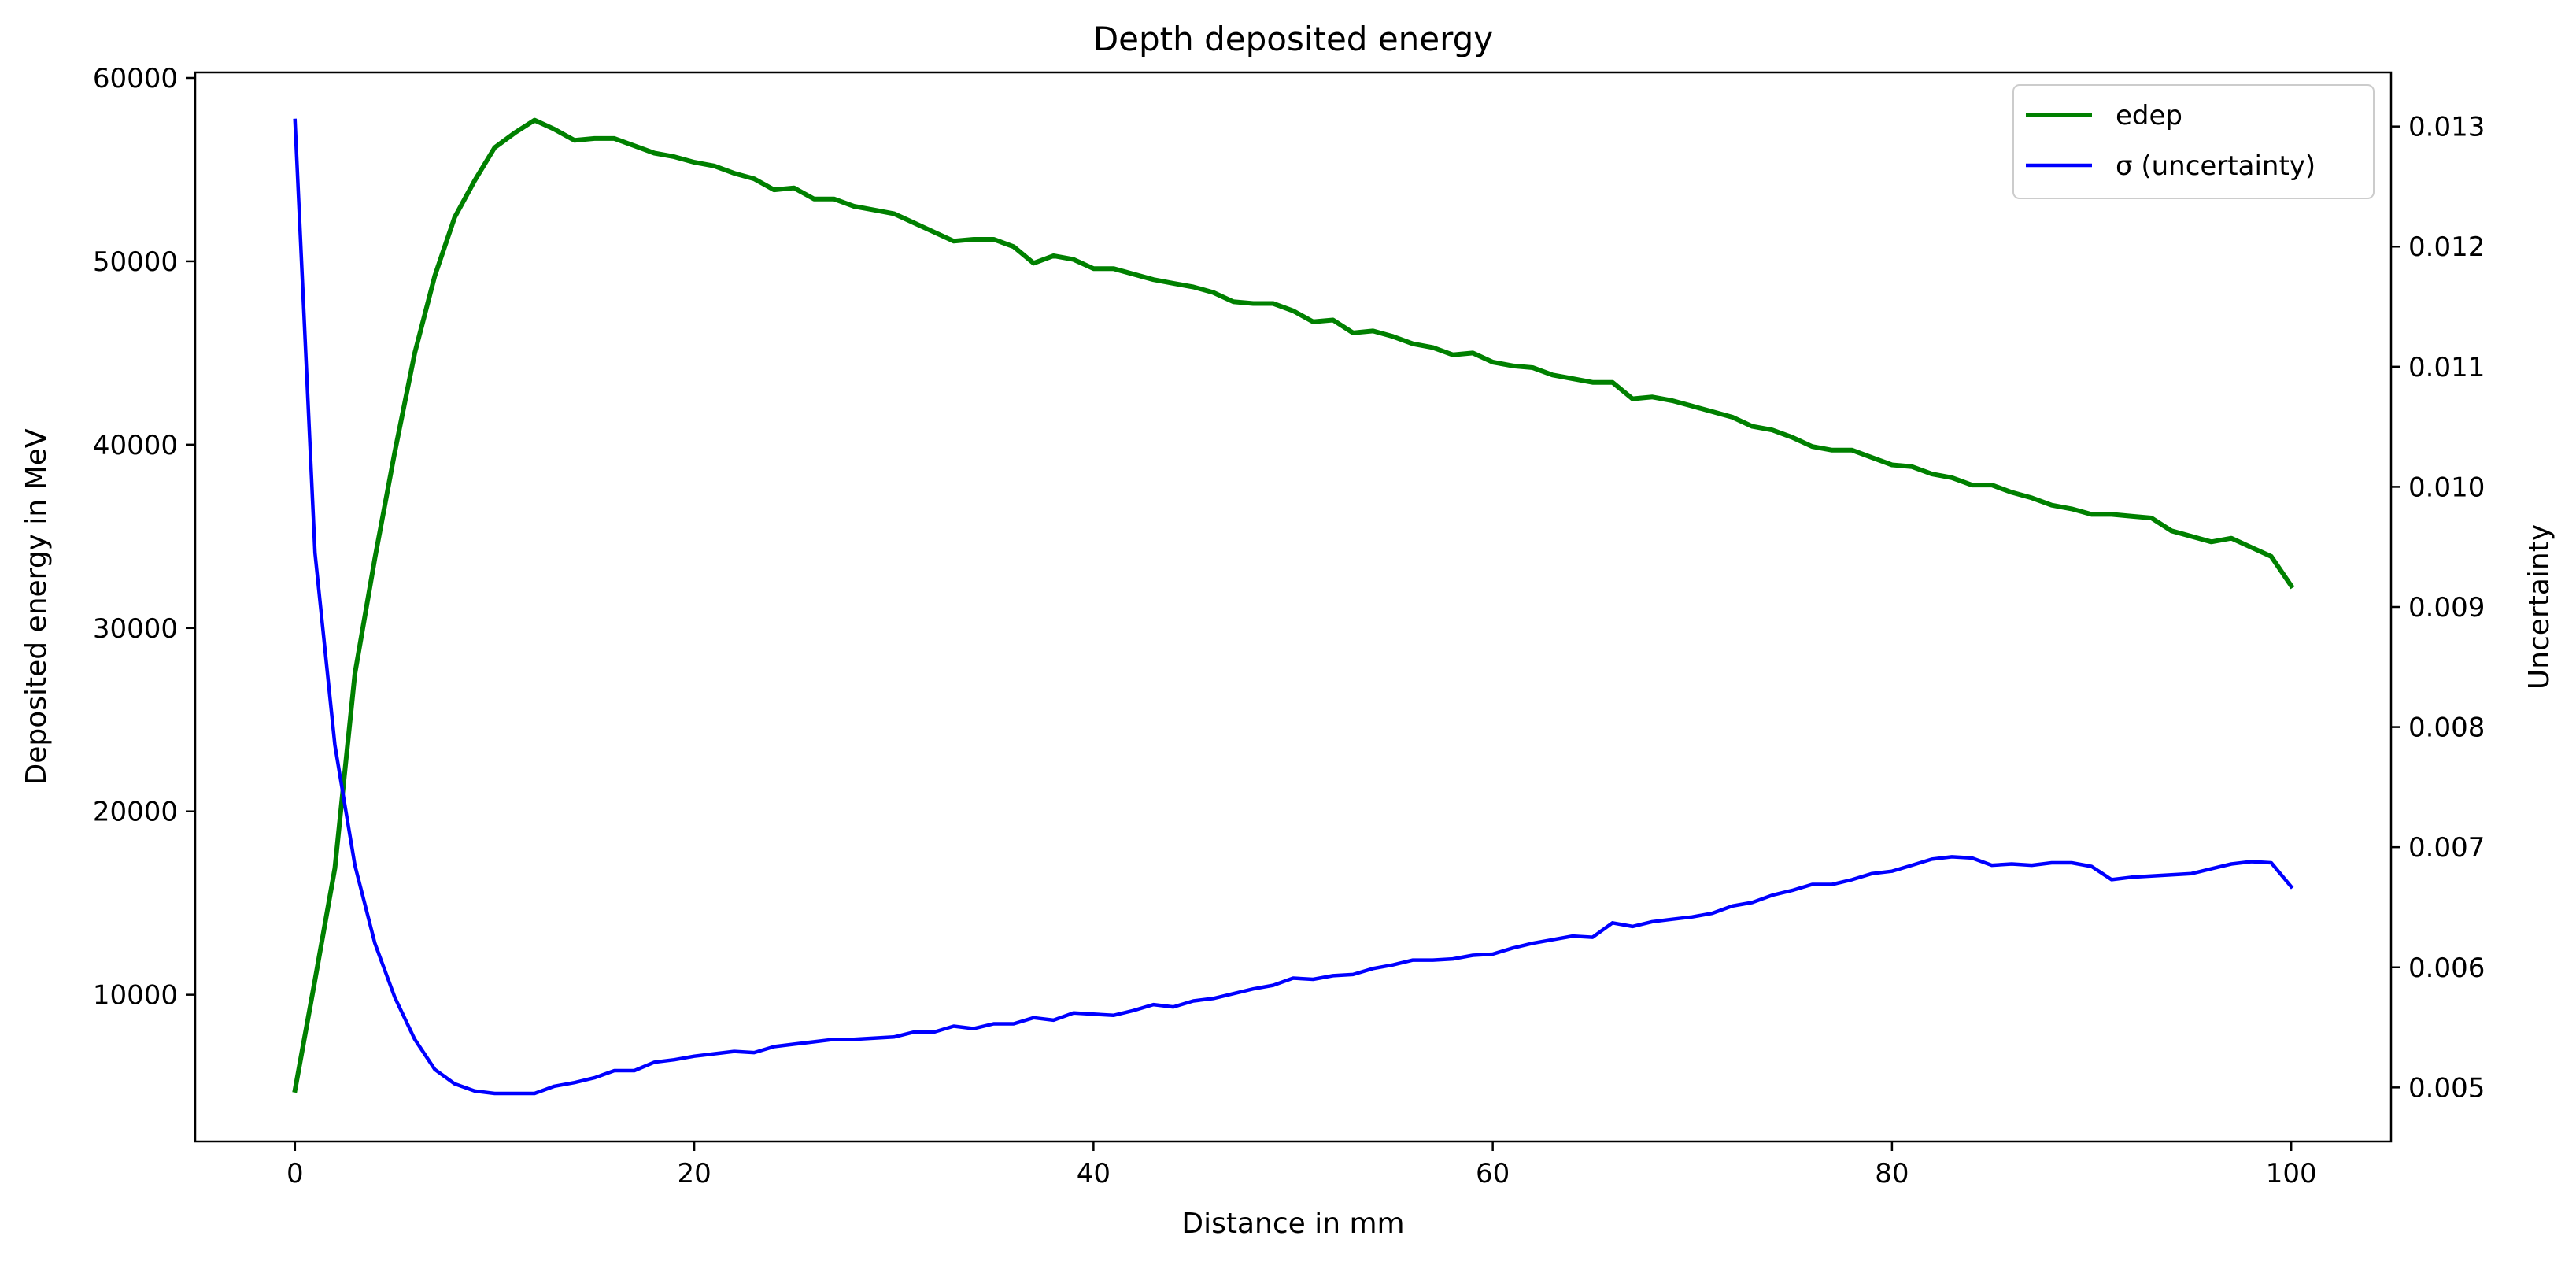 The image size is (2576, 1269). I want to click on x-tick-label: 0, so click(295, 1173).